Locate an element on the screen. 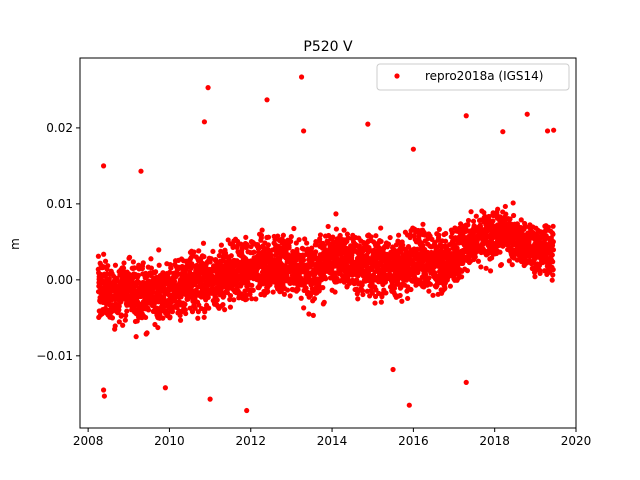 Image resolution: width=640 pixels, height=480 pixels. x-tick-label: 2014 is located at coordinates (332, 441).